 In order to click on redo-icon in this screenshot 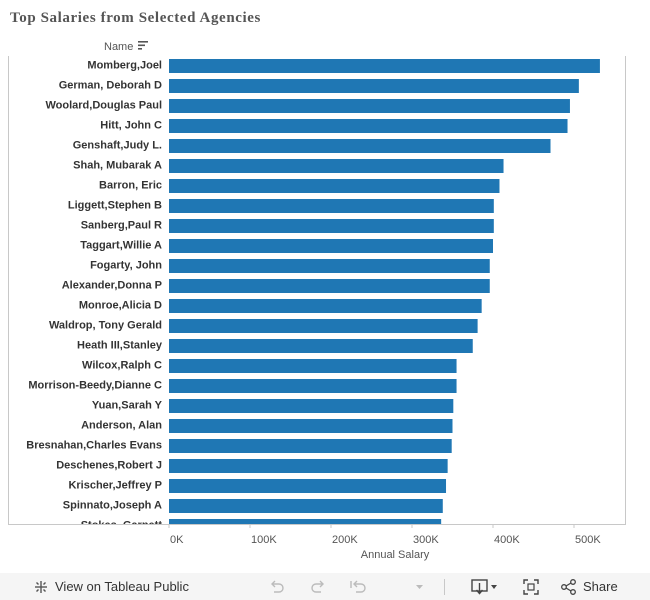, I will do `click(318, 587)`.